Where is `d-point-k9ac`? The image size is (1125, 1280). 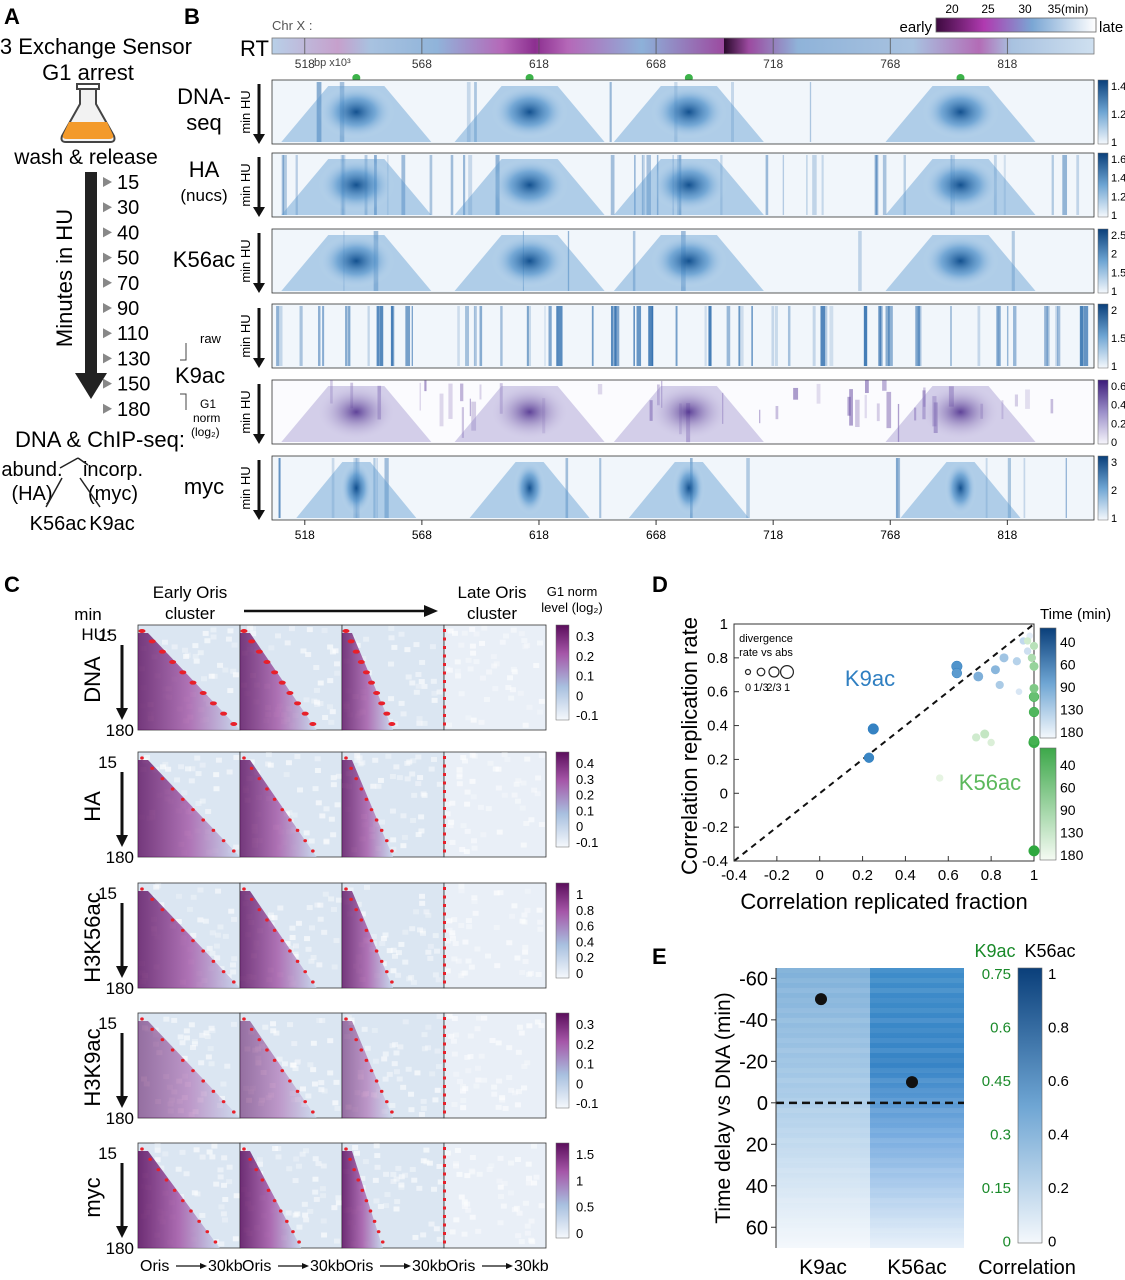 d-point-k9ac is located at coordinates (995, 670).